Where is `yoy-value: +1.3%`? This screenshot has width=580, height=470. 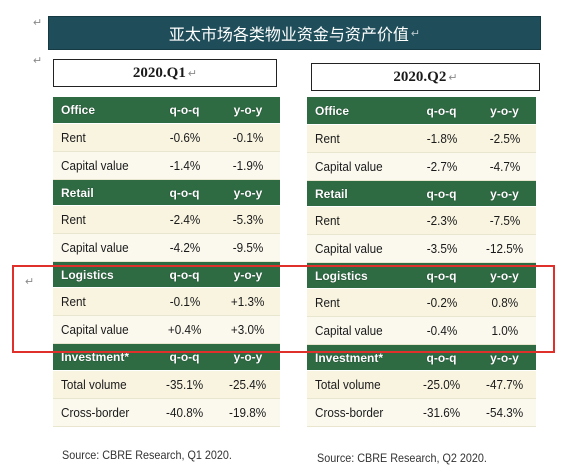 yoy-value: +1.3% is located at coordinates (248, 301).